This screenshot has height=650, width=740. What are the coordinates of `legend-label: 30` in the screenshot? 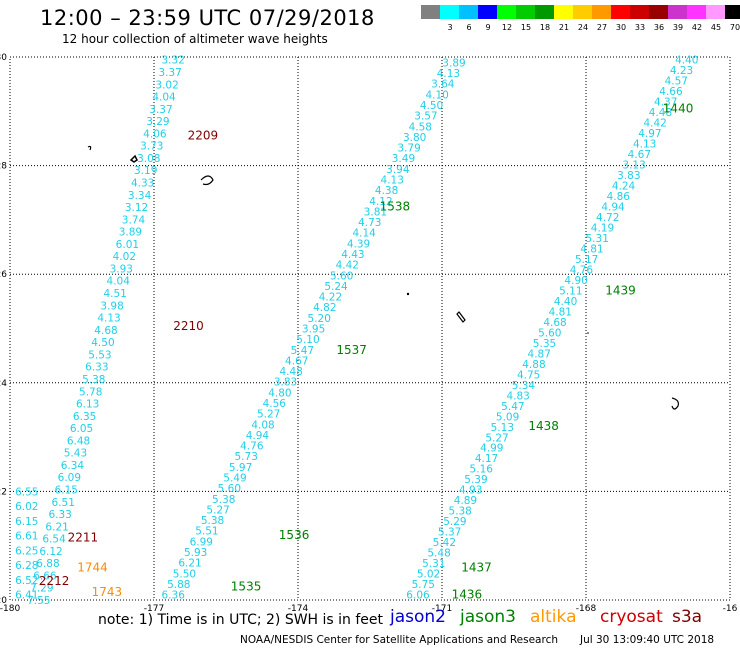 It's located at (621, 27).